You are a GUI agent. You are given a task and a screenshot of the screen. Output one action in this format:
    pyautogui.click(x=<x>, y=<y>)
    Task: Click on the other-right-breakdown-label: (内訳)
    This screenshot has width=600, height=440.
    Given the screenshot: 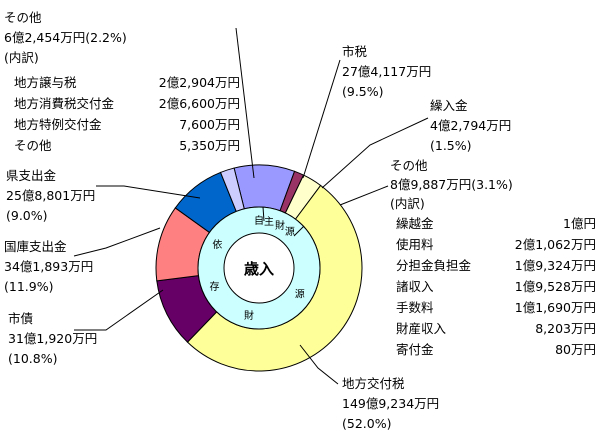 What is the action you would take?
    pyautogui.click(x=407, y=203)
    